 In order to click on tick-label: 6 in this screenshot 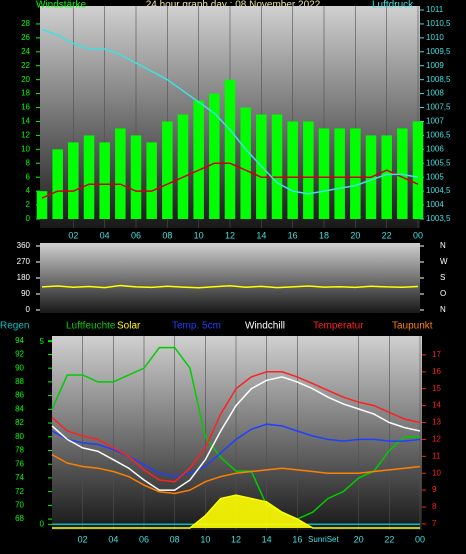, I will do `click(28, 176)`.